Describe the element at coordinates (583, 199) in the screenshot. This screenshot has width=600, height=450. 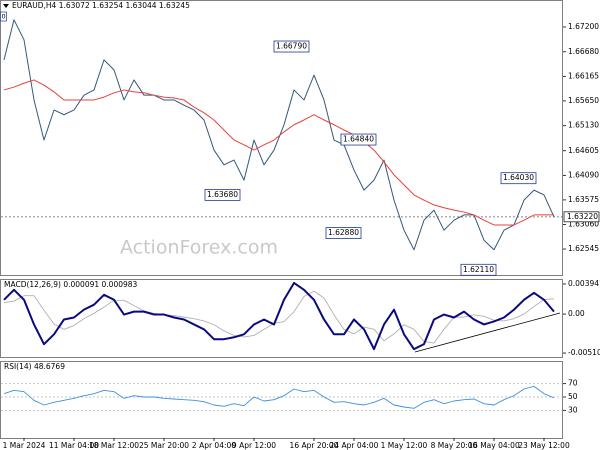
I see `y-tick-label: 1.63575` at that location.